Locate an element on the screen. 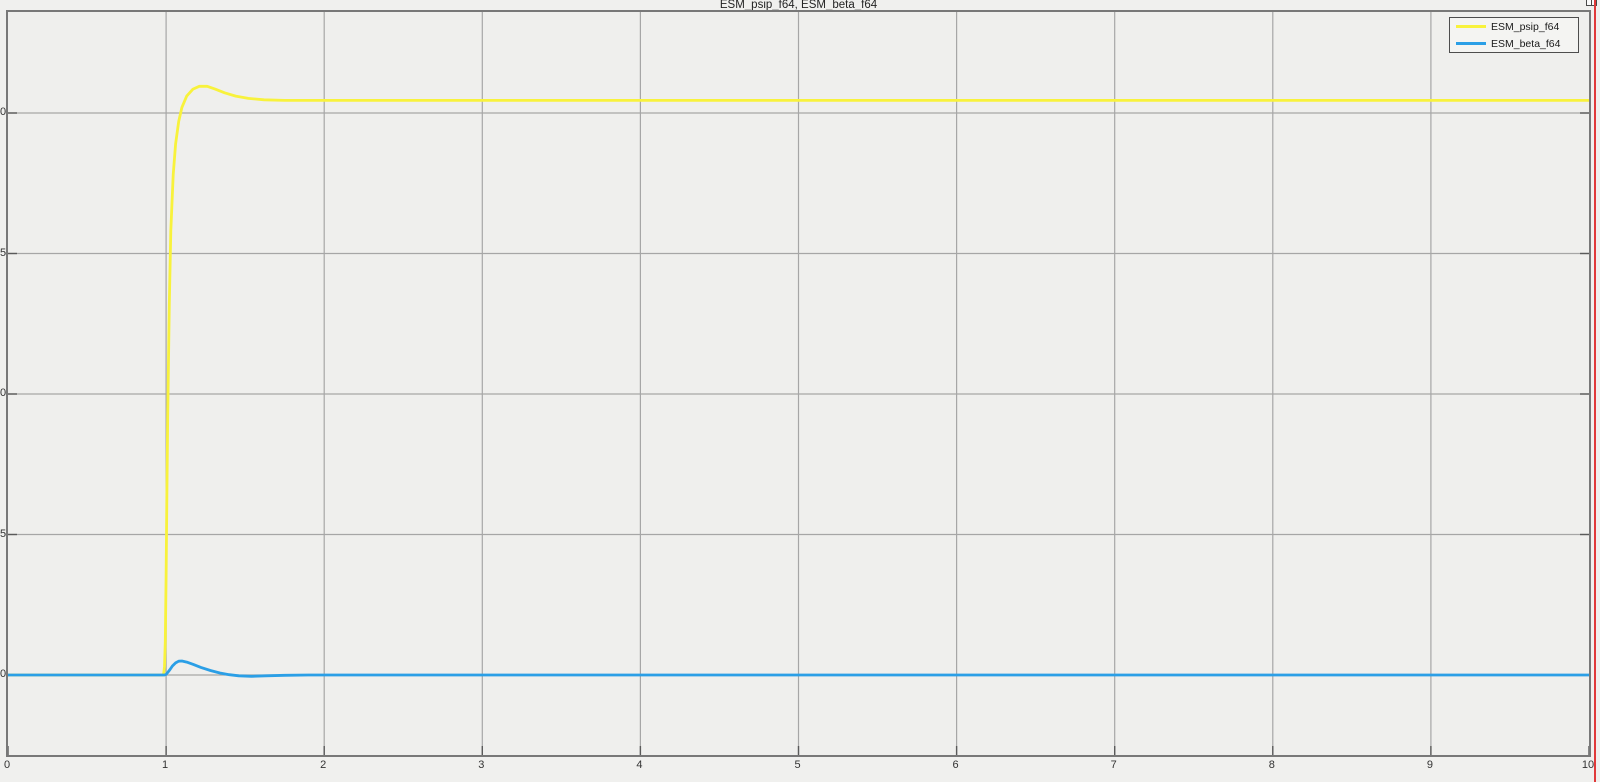 This screenshot has height=782, width=1600. series-line-beta is located at coordinates (798, 668).